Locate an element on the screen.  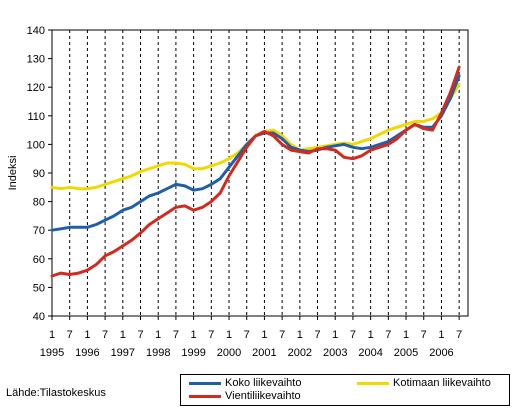
x-tick-label-year: 1996 is located at coordinates (87, 353).